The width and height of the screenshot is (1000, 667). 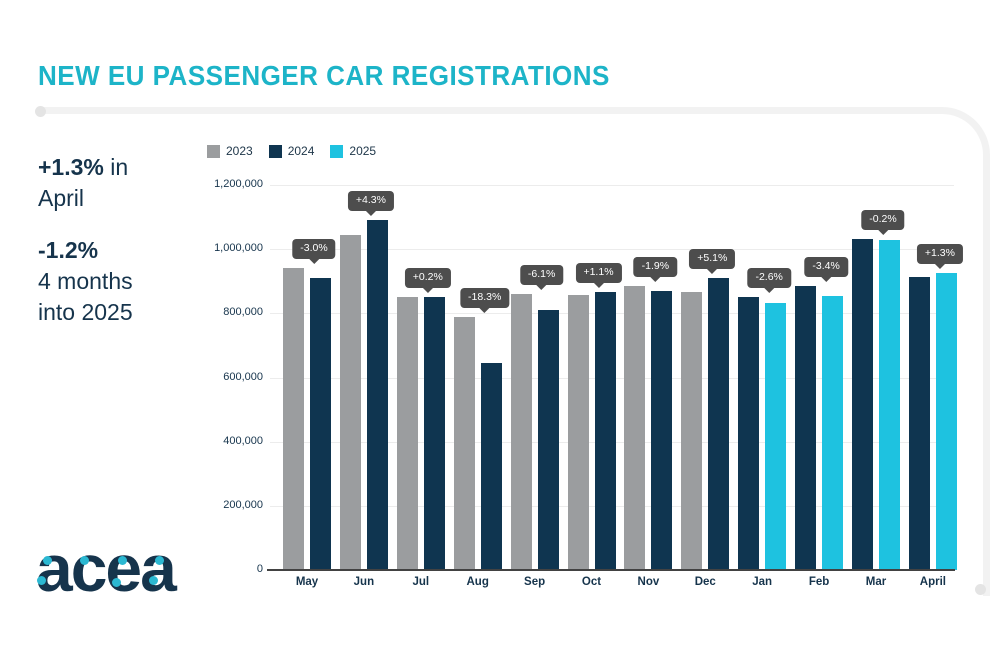 I want to click on x-tick-label: Oct, so click(x=591, y=582).